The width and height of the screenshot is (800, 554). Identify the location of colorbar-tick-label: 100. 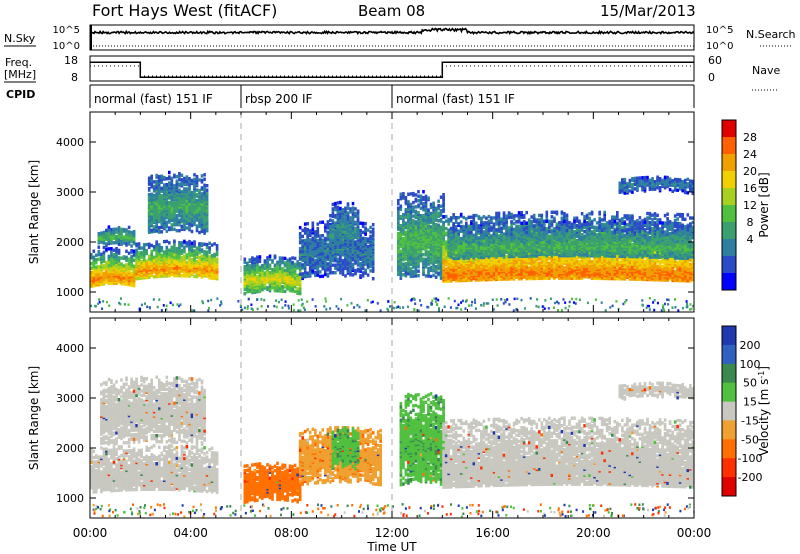
(750, 364).